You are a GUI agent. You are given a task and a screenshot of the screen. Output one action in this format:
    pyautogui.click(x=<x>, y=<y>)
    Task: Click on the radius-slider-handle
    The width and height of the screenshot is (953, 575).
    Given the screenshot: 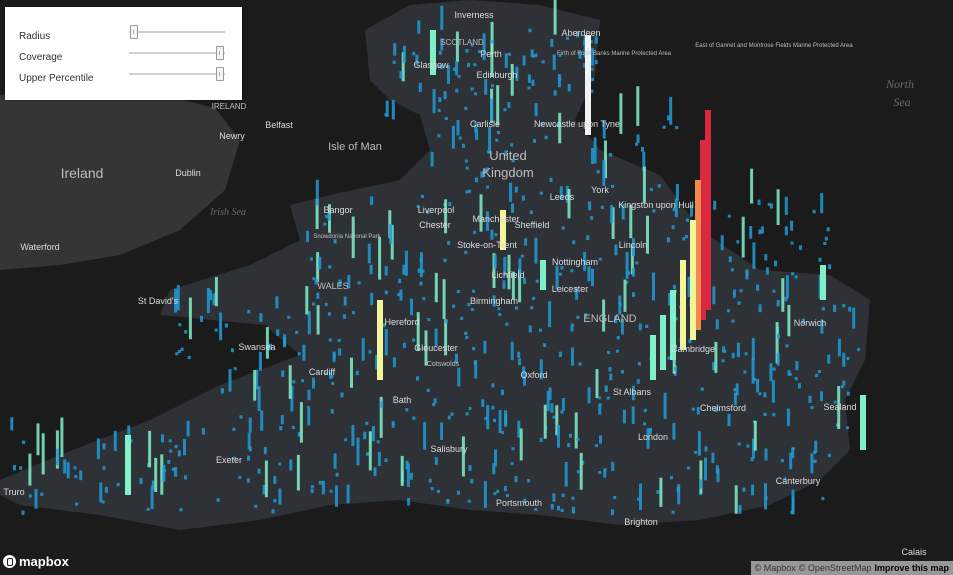 What is the action you would take?
    pyautogui.click(x=133, y=32)
    